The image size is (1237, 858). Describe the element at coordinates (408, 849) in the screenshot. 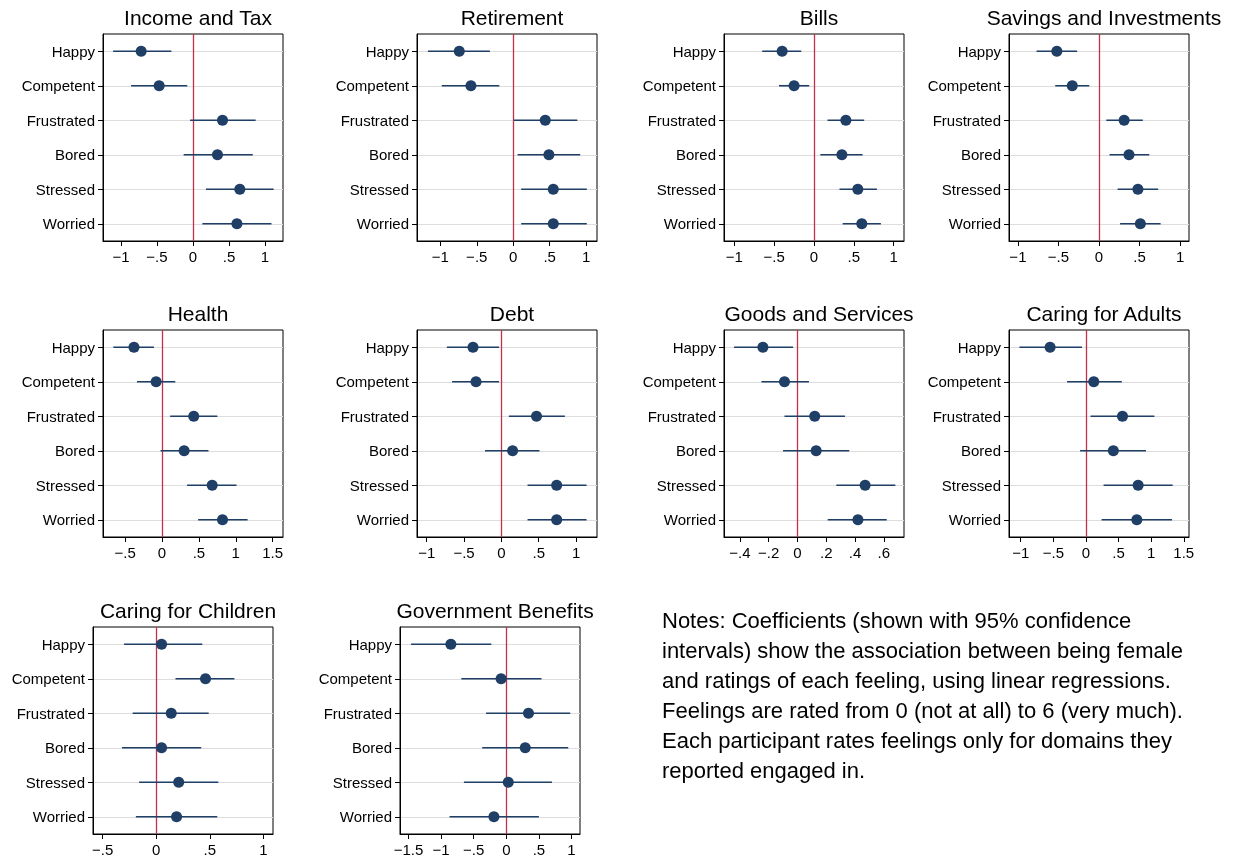

I see `x-tick-label: −1.5` at that location.